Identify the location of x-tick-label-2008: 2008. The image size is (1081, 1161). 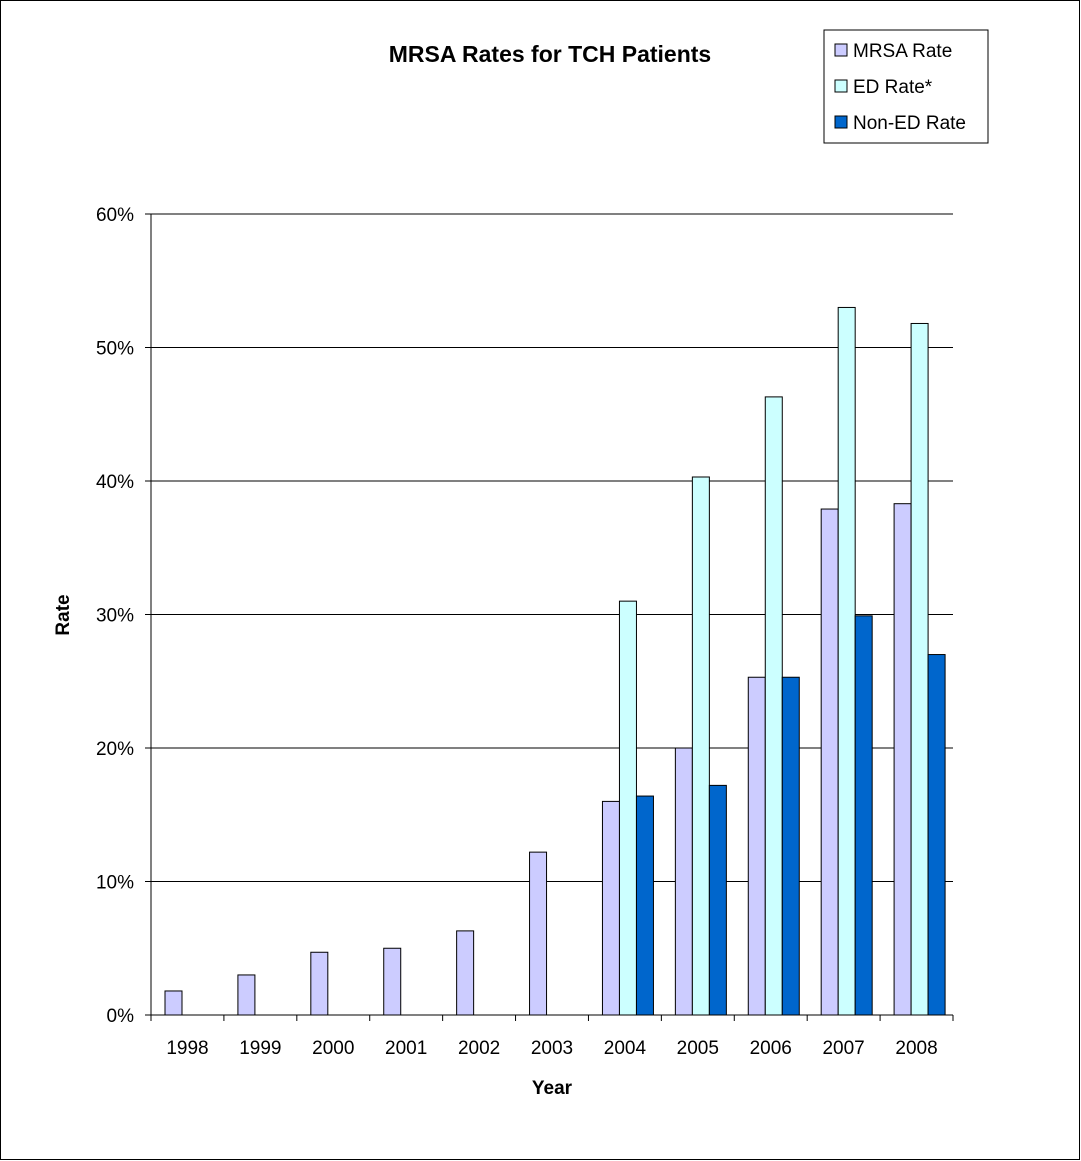
(916, 1048).